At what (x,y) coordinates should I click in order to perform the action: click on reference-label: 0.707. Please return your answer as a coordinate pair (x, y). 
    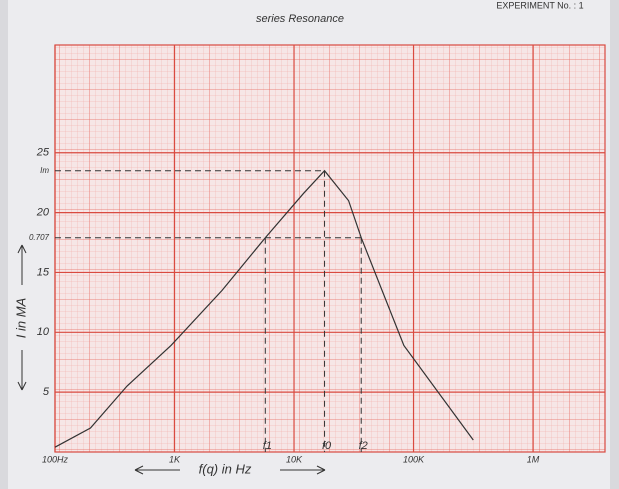
    Looking at the image, I should click on (39, 237).